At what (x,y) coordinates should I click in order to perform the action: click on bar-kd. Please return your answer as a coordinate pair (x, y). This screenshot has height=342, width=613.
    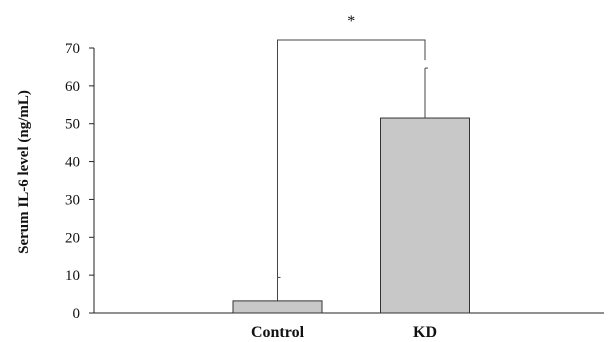
    Looking at the image, I should click on (425, 215).